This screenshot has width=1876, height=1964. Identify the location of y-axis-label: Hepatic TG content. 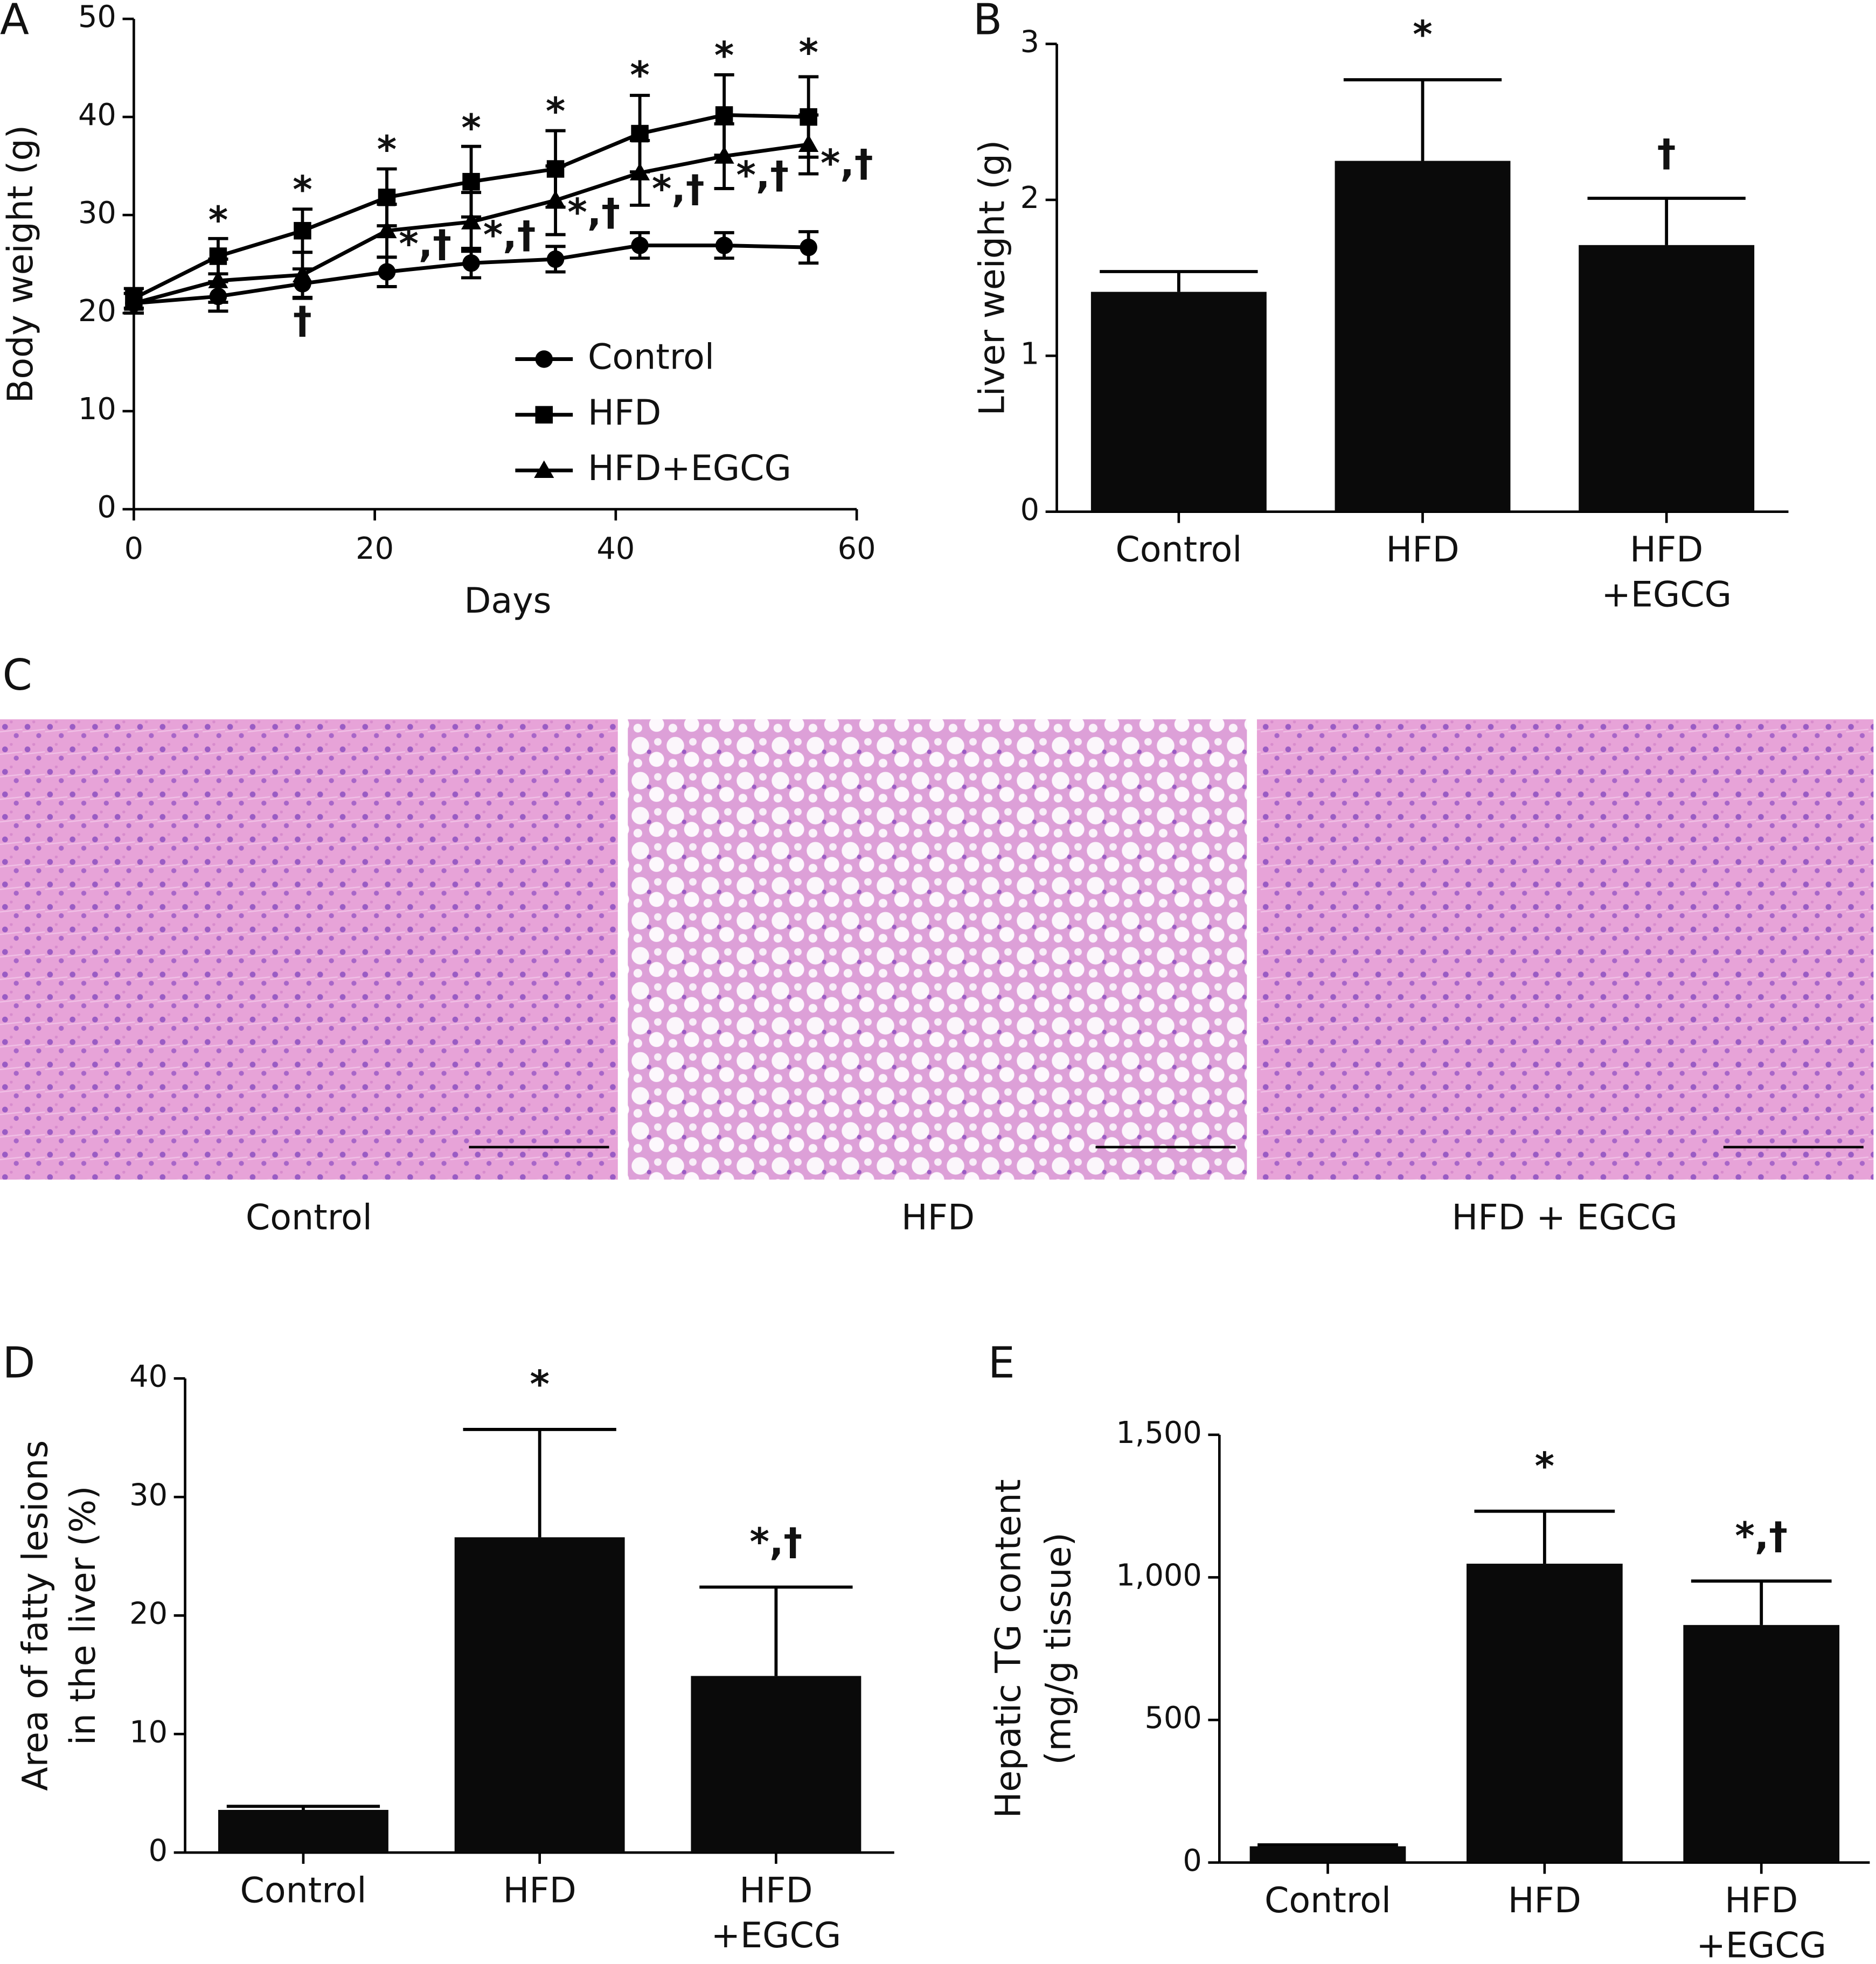
(1009, 1648).